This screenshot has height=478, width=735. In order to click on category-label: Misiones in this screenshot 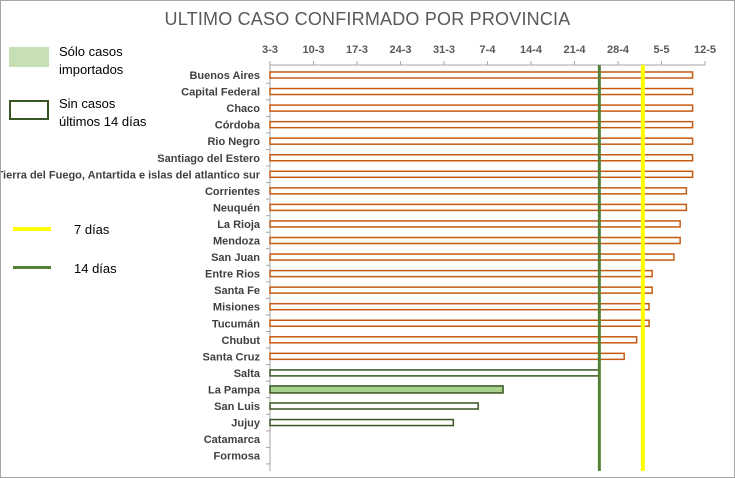, I will do `click(236, 308)`.